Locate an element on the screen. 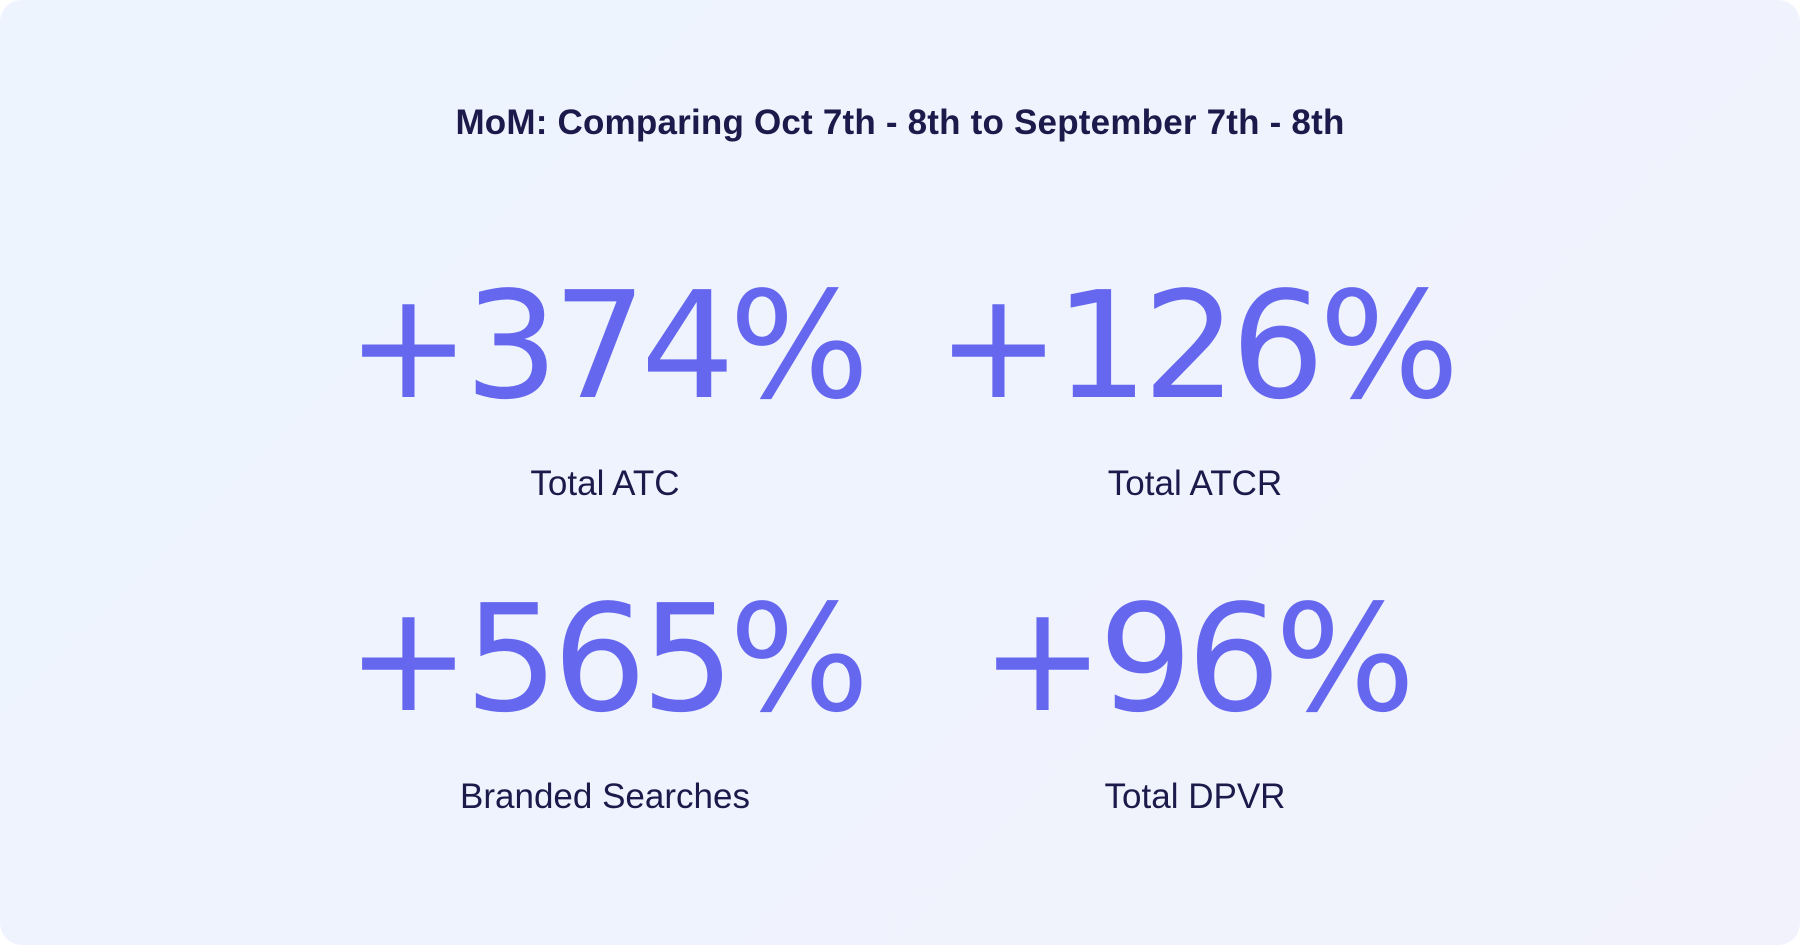 Image resolution: width=1800 pixels, height=945 pixels. metric-total-atcr: +126% Total ATCR is located at coordinates (1195, 388).